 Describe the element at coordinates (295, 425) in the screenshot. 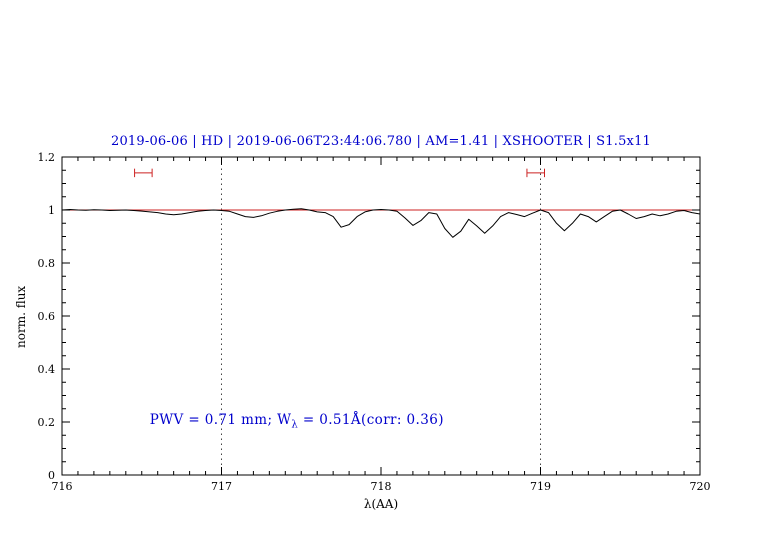

I see `annotation-lambda-subscript: λ` at that location.